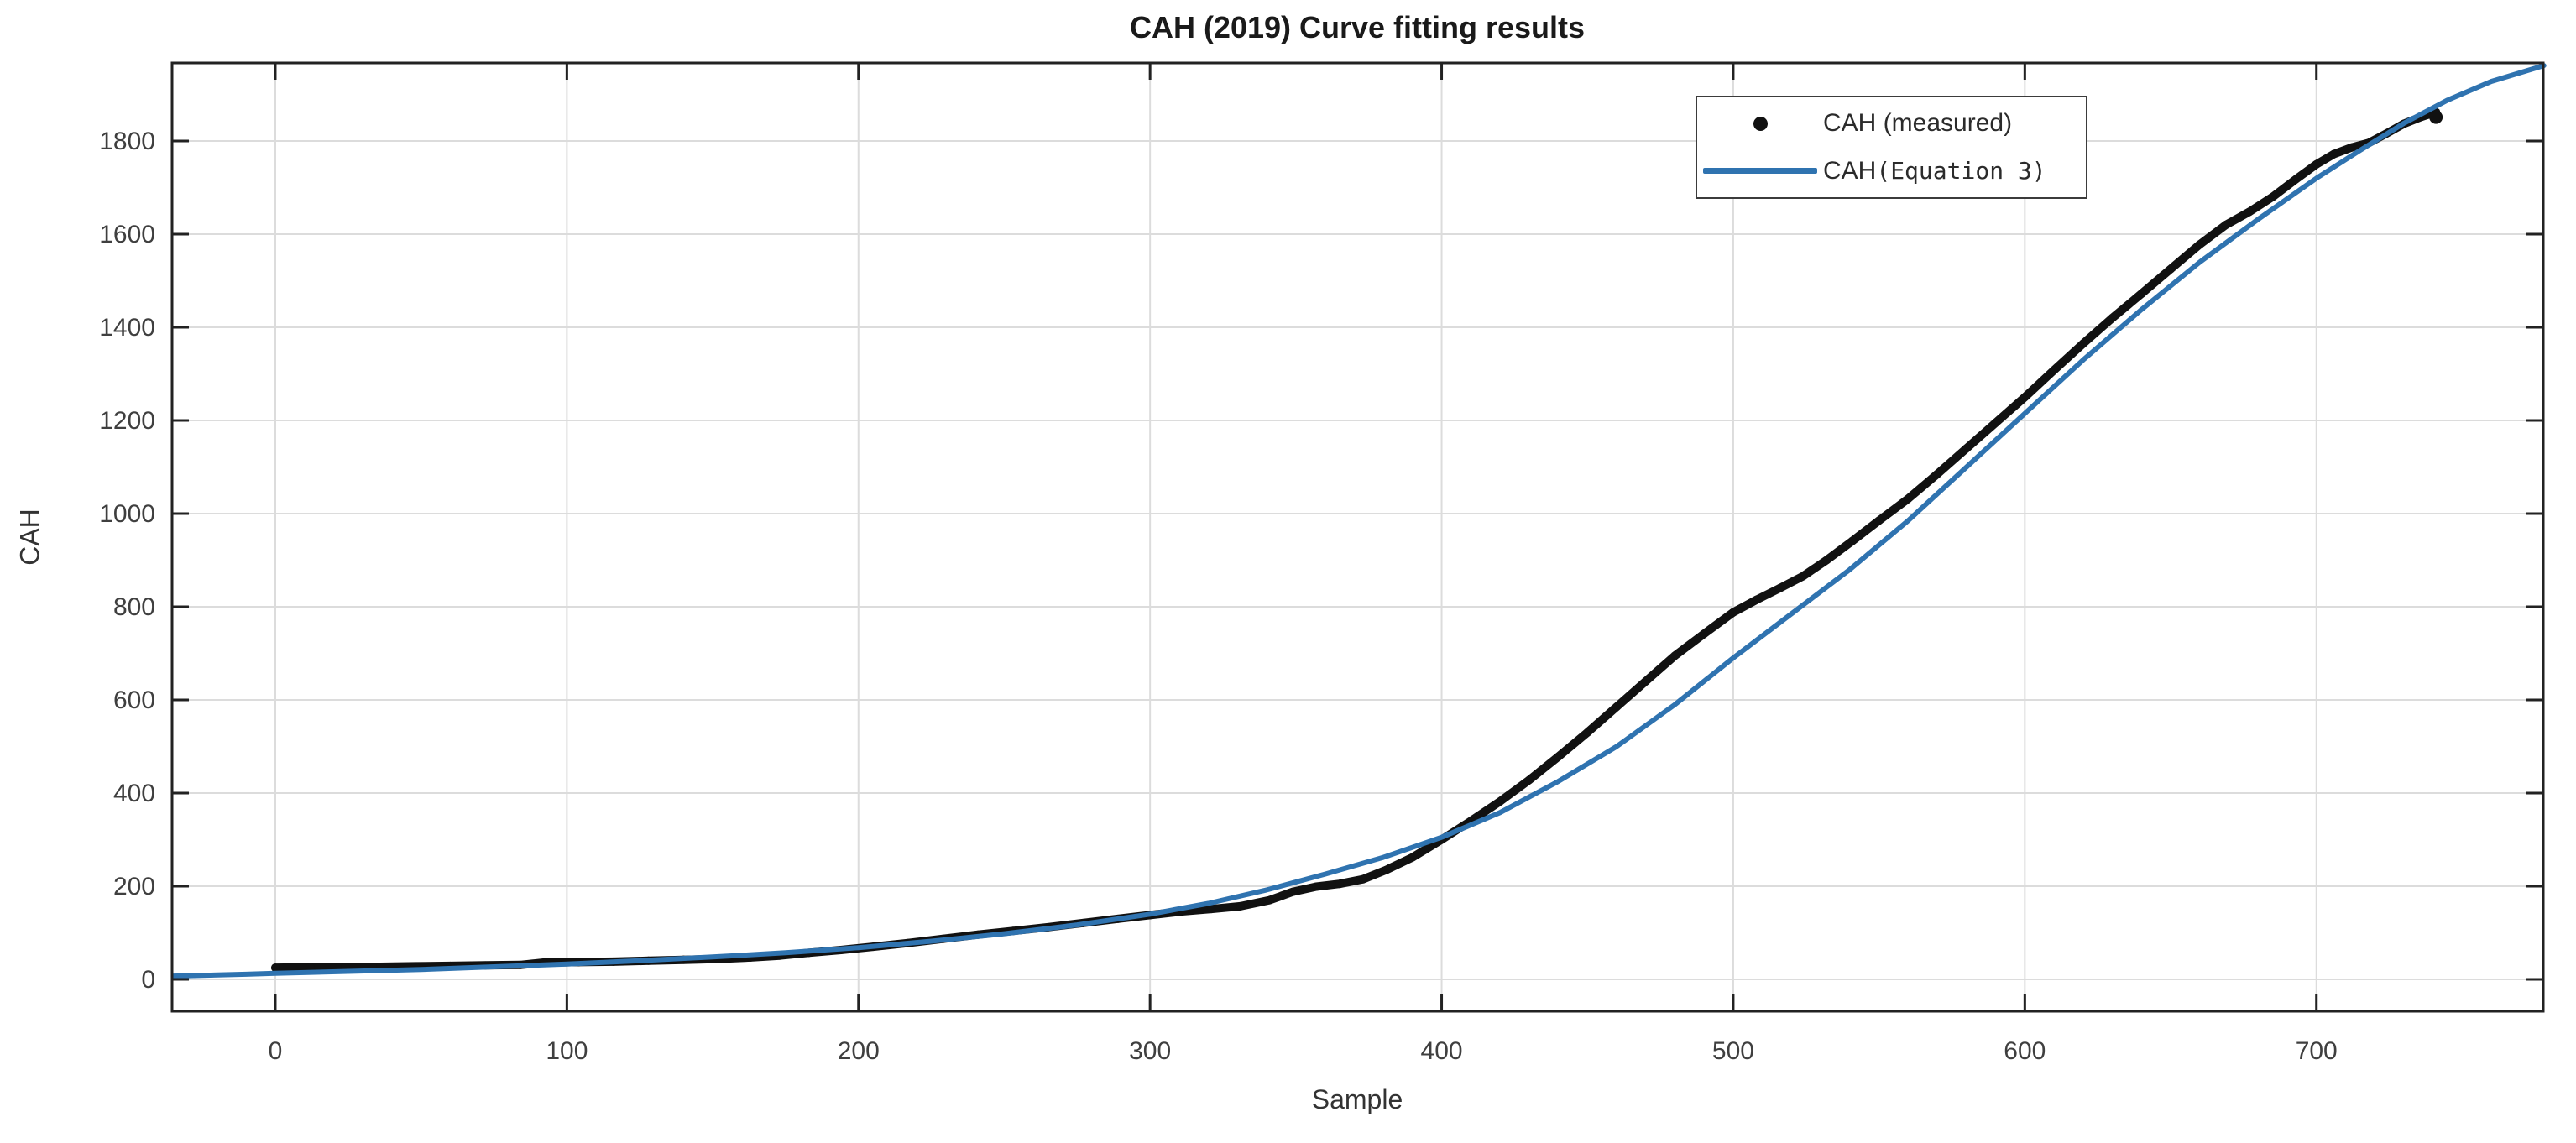 This screenshot has width=2576, height=1143. What do you see at coordinates (1357, 1099) in the screenshot?
I see `x-axis-label: Sample` at bounding box center [1357, 1099].